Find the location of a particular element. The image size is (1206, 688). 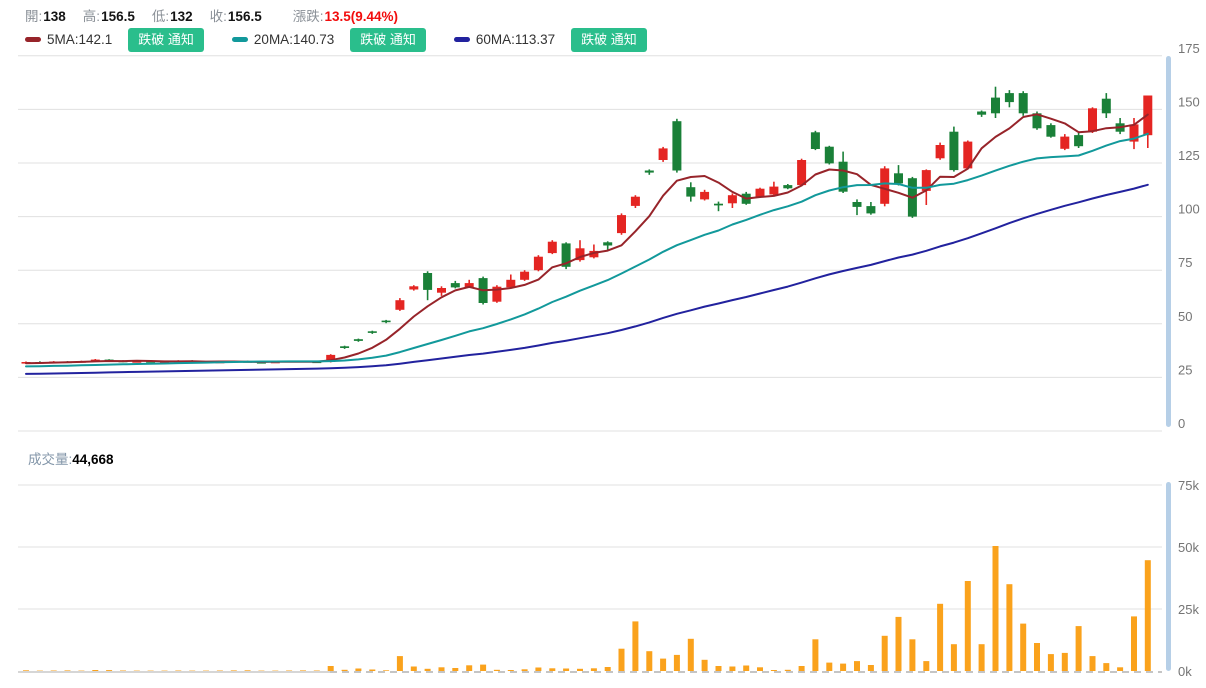

close-pair: 收:156.5 is located at coordinates (235, 16).